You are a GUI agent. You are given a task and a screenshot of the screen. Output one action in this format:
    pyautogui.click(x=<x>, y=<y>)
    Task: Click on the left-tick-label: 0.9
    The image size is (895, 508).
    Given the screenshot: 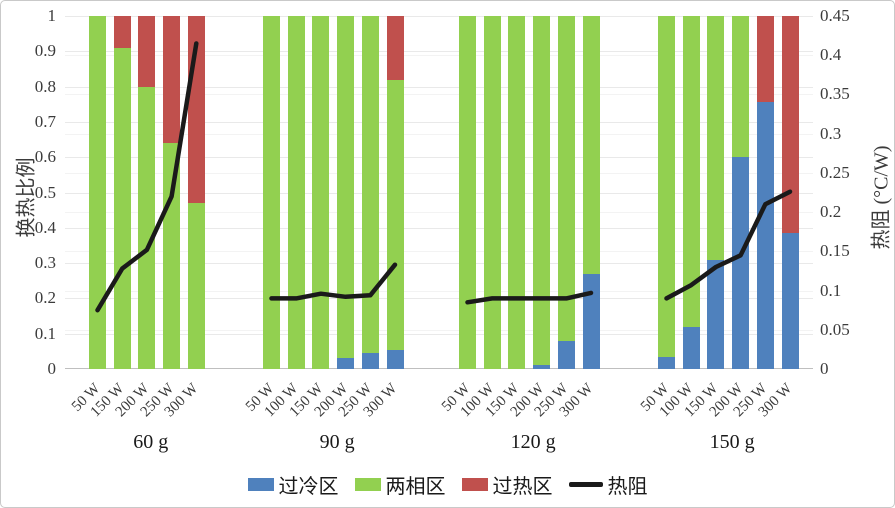 What is the action you would take?
    pyautogui.click(x=45, y=51)
    